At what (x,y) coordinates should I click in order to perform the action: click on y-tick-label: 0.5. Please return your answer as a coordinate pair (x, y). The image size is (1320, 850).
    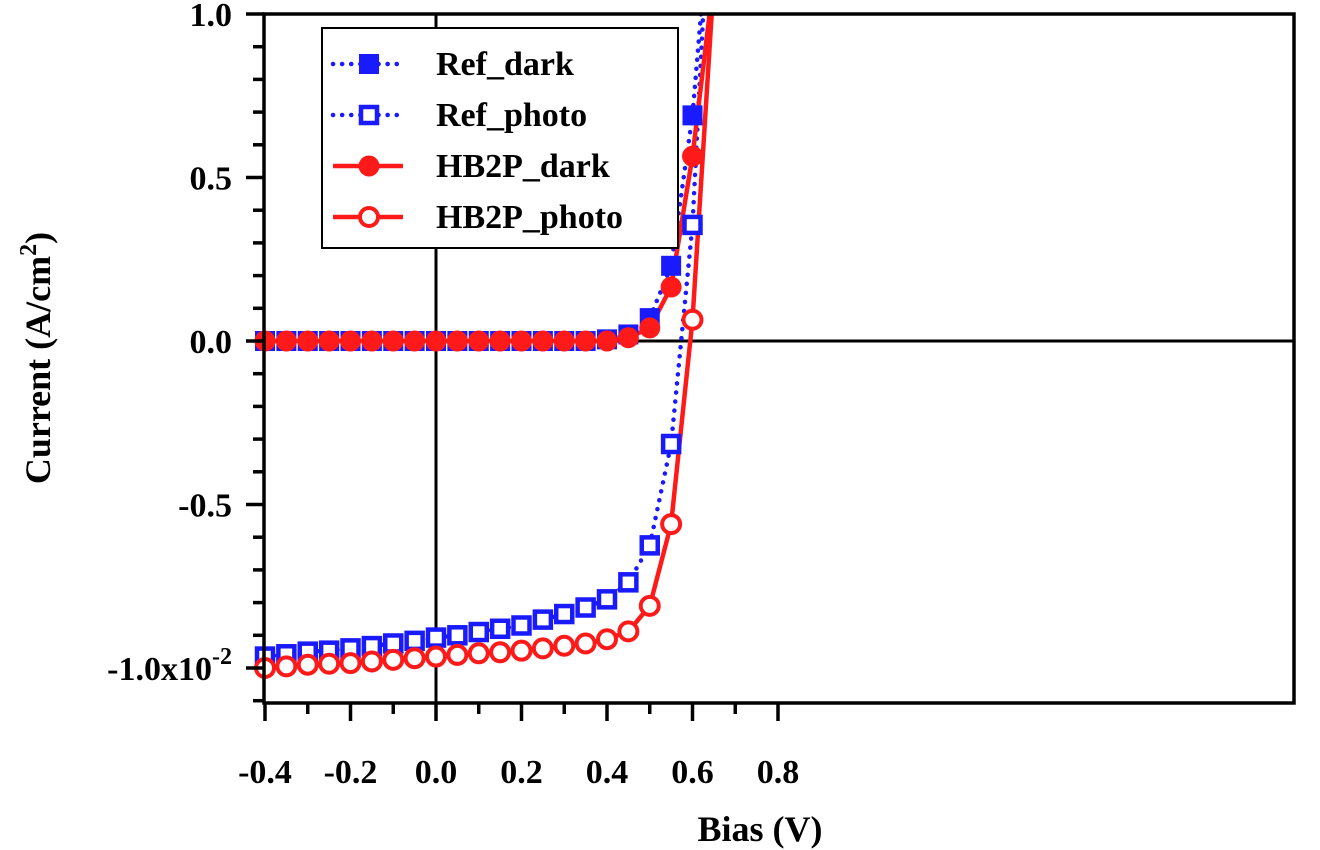
    Looking at the image, I should click on (211, 179).